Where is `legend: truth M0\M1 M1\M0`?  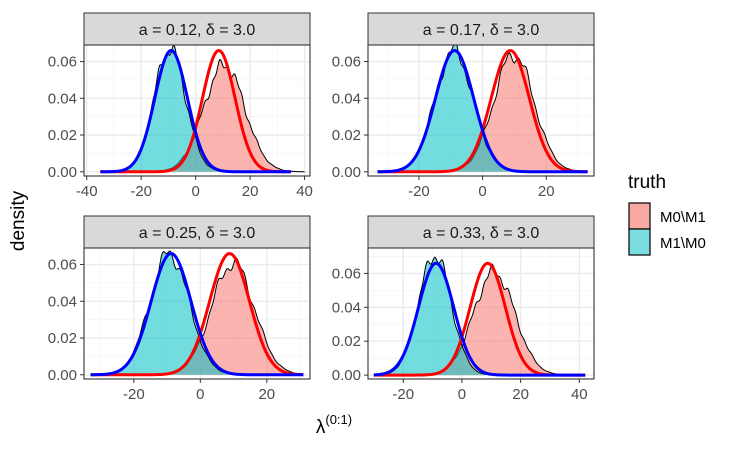
legend: truth M0\M1 M1\M0 is located at coordinates (667, 214).